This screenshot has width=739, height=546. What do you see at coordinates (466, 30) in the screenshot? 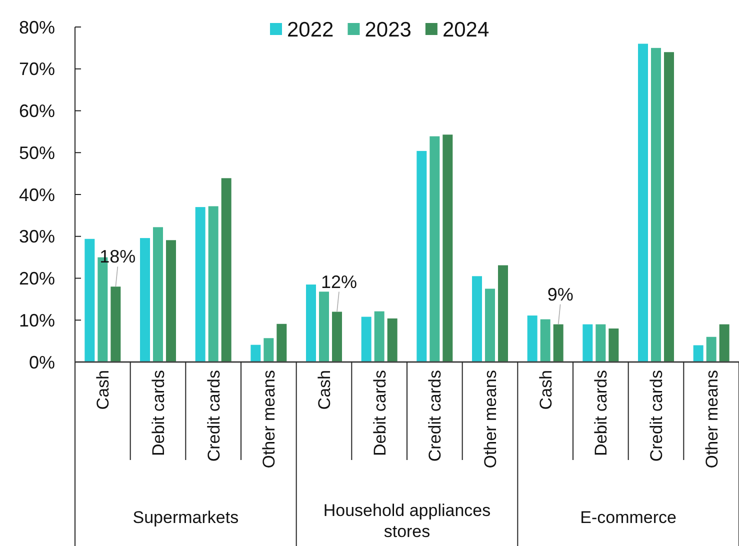
I see `legend-label: 2024` at bounding box center [466, 30].